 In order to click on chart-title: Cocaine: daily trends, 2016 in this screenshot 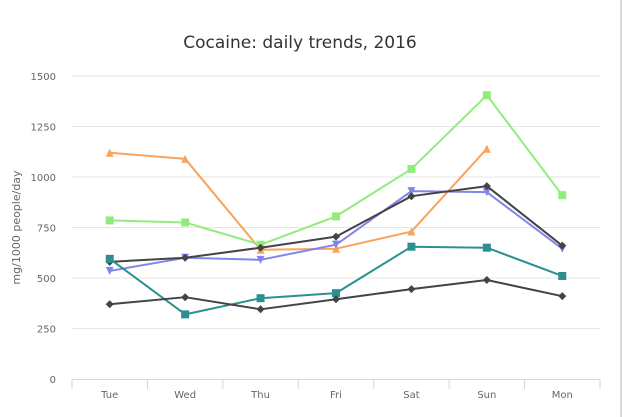, I will do `click(299, 43)`.